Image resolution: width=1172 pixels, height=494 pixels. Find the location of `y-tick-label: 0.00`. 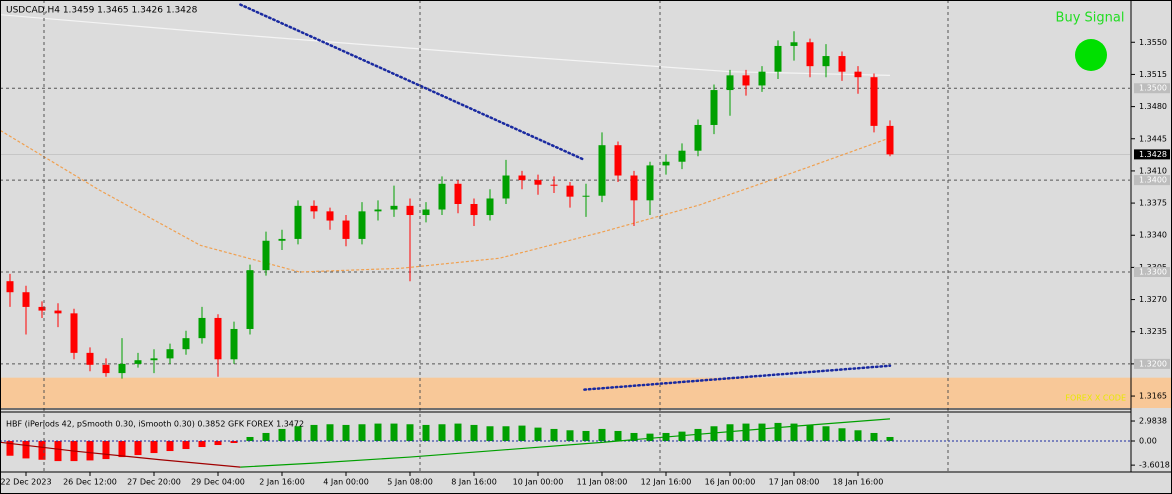

y-tick-label: 0.00 is located at coordinates (1148, 441).